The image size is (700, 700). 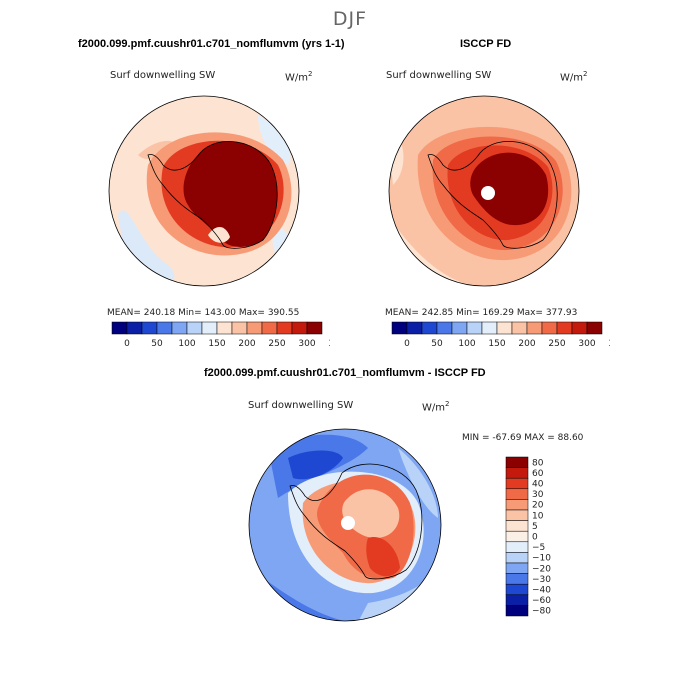 What do you see at coordinates (574, 77) in the screenshot?
I see `panel-2-units: W/m2` at bounding box center [574, 77].